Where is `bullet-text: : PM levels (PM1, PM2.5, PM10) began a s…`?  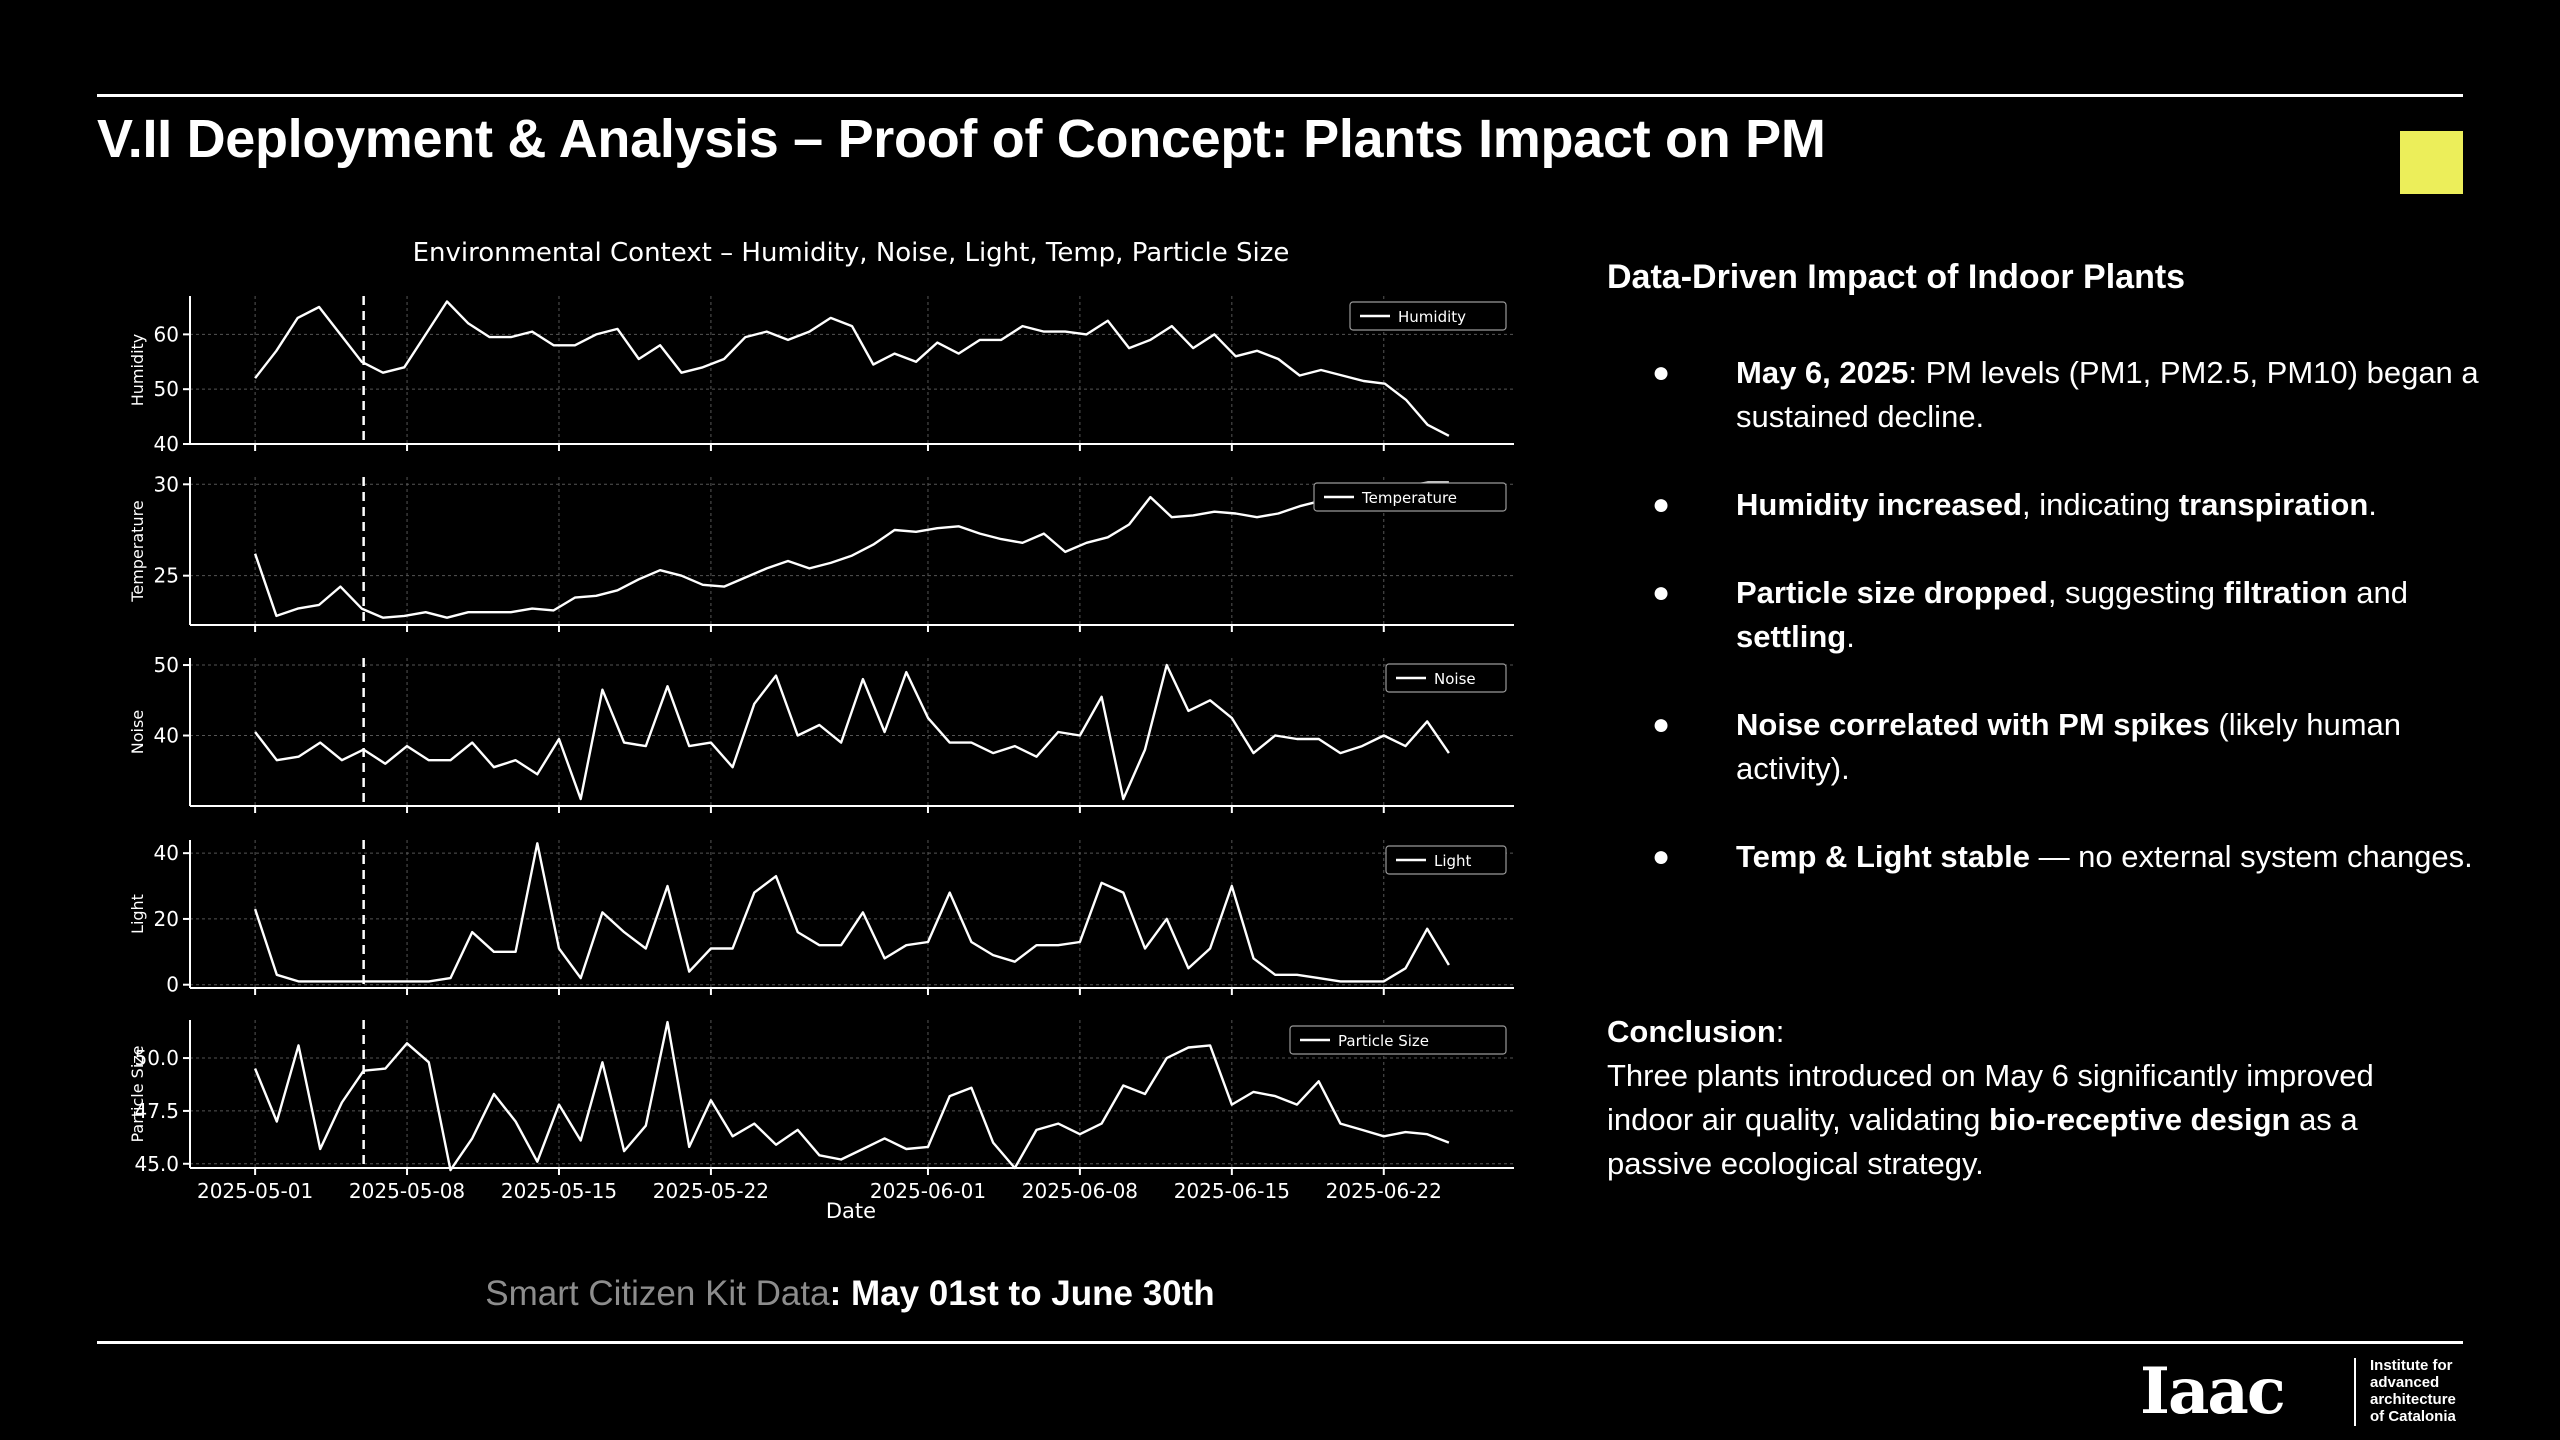 bullet-text: : PM levels (PM1, PM2.5, PM10) began a s… is located at coordinates (2107, 394).